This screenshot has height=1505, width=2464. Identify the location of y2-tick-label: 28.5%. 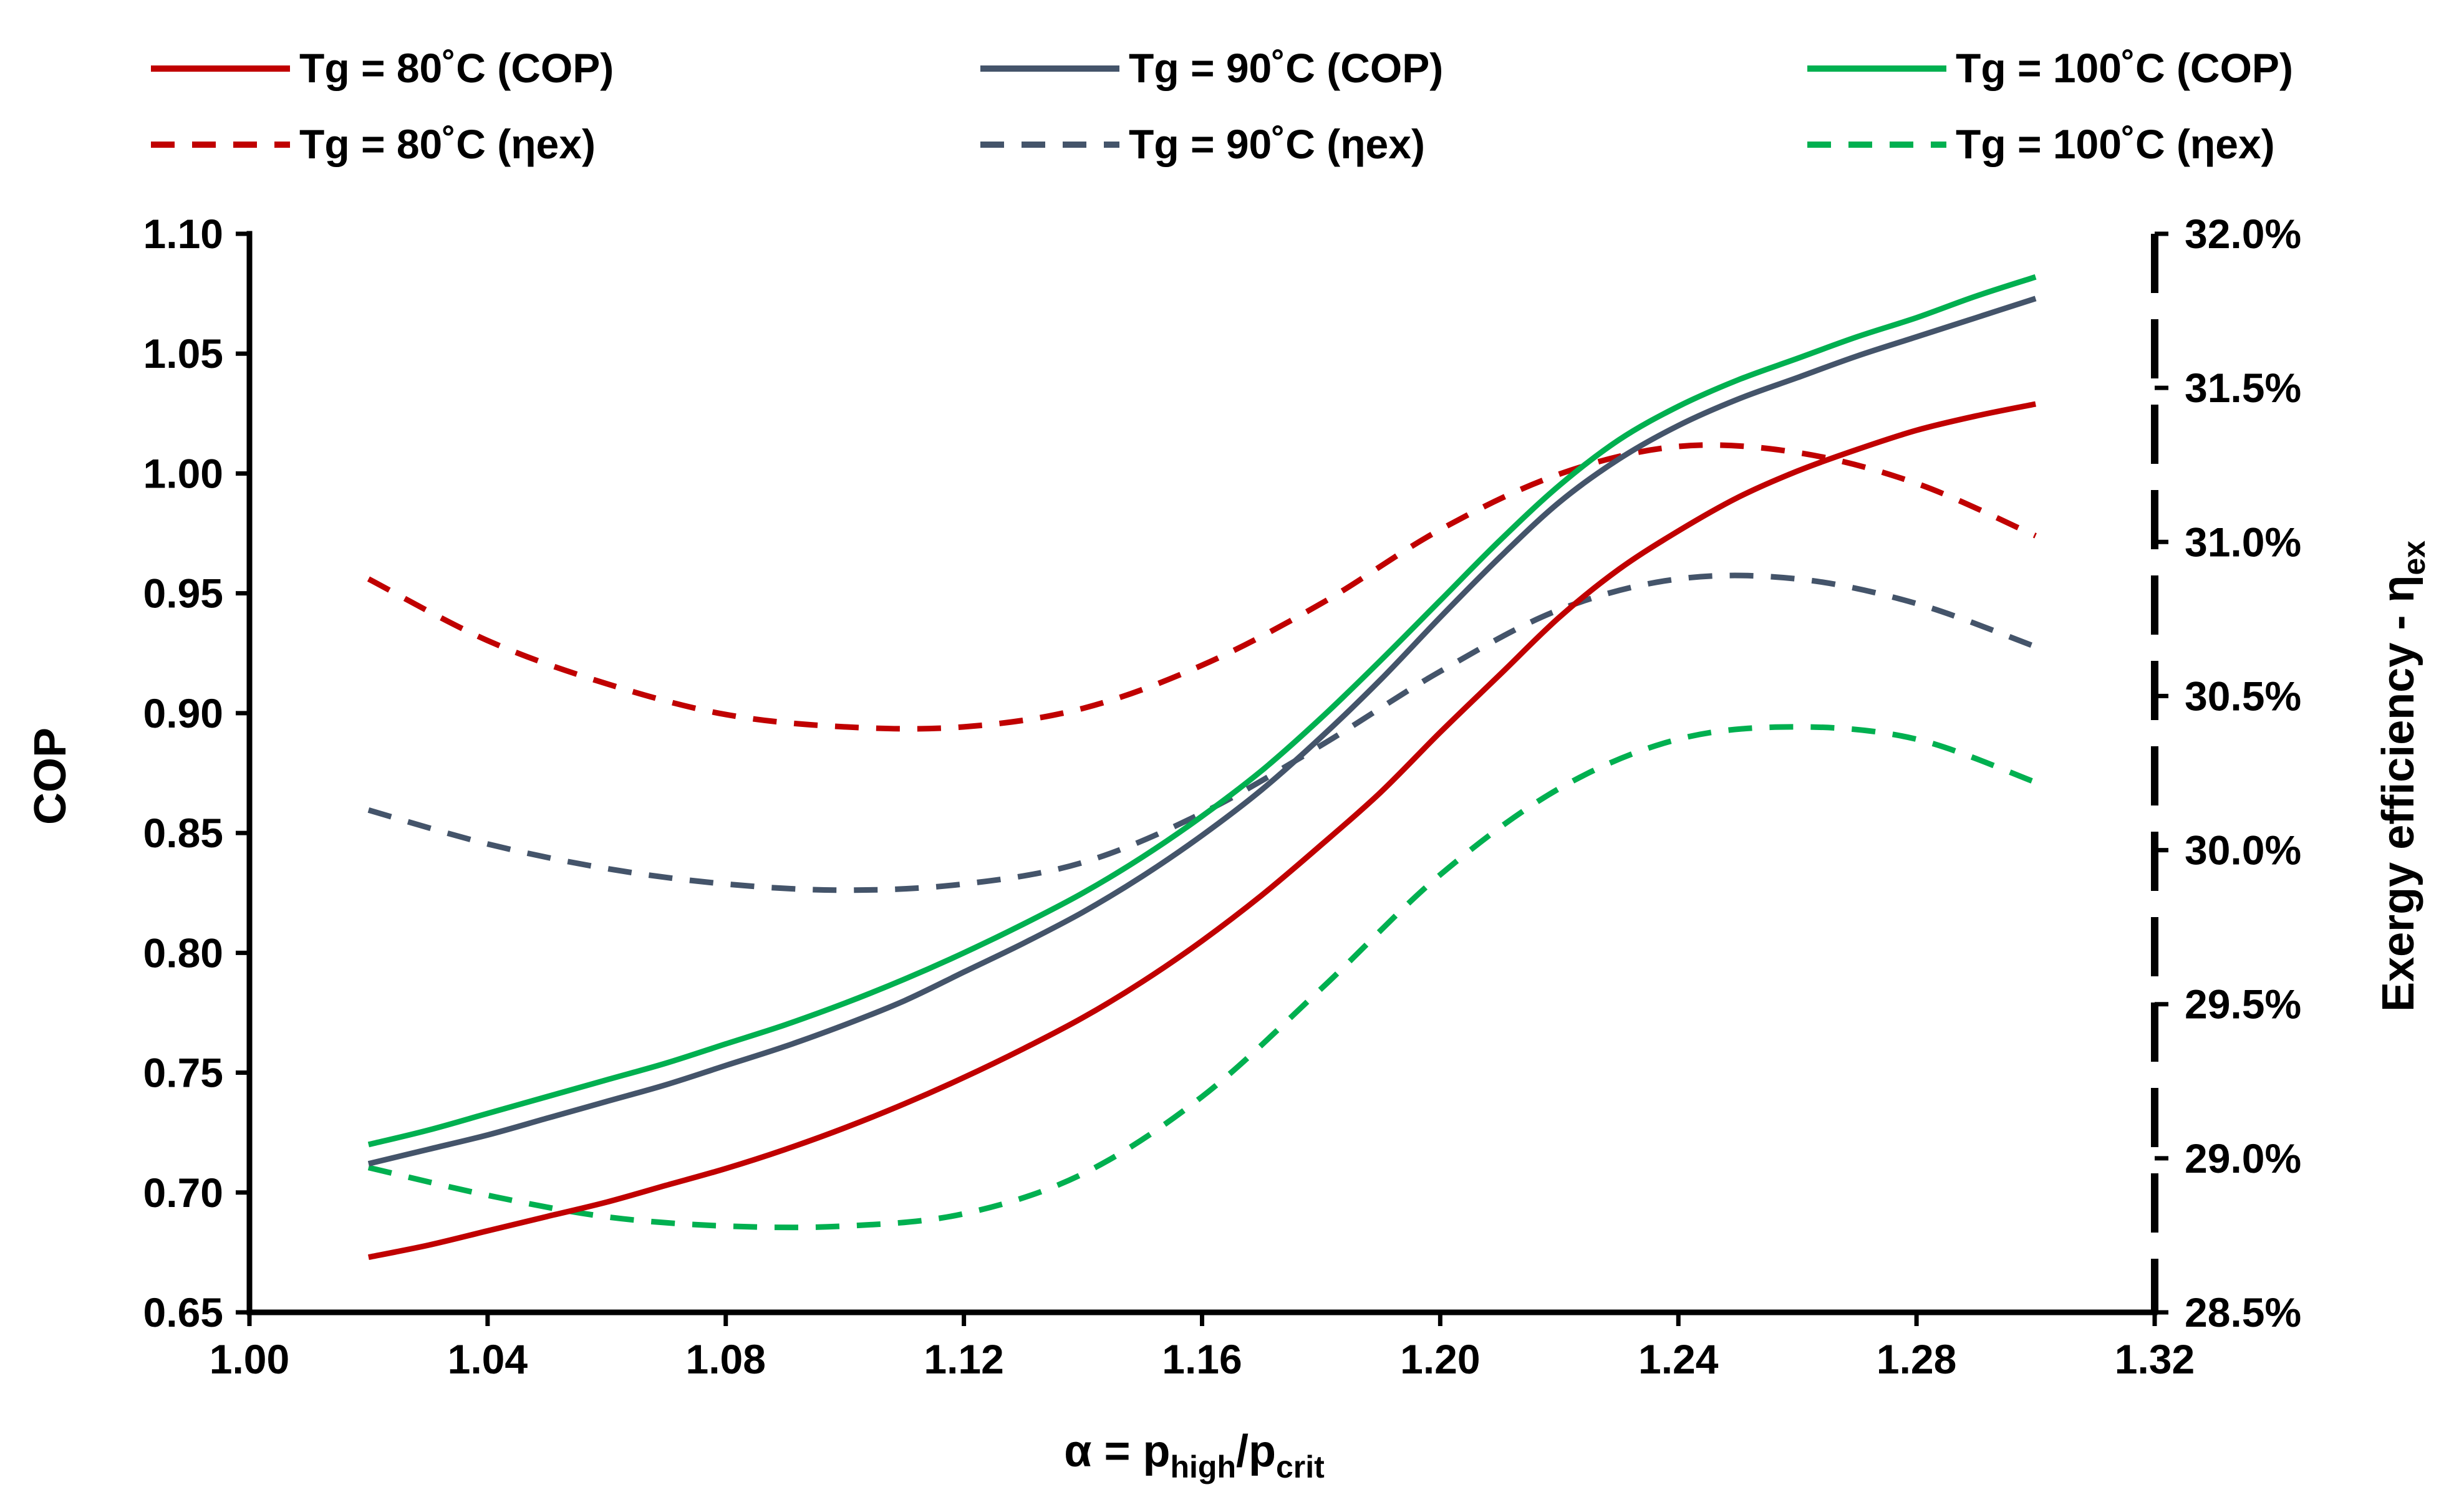
(2243, 1312).